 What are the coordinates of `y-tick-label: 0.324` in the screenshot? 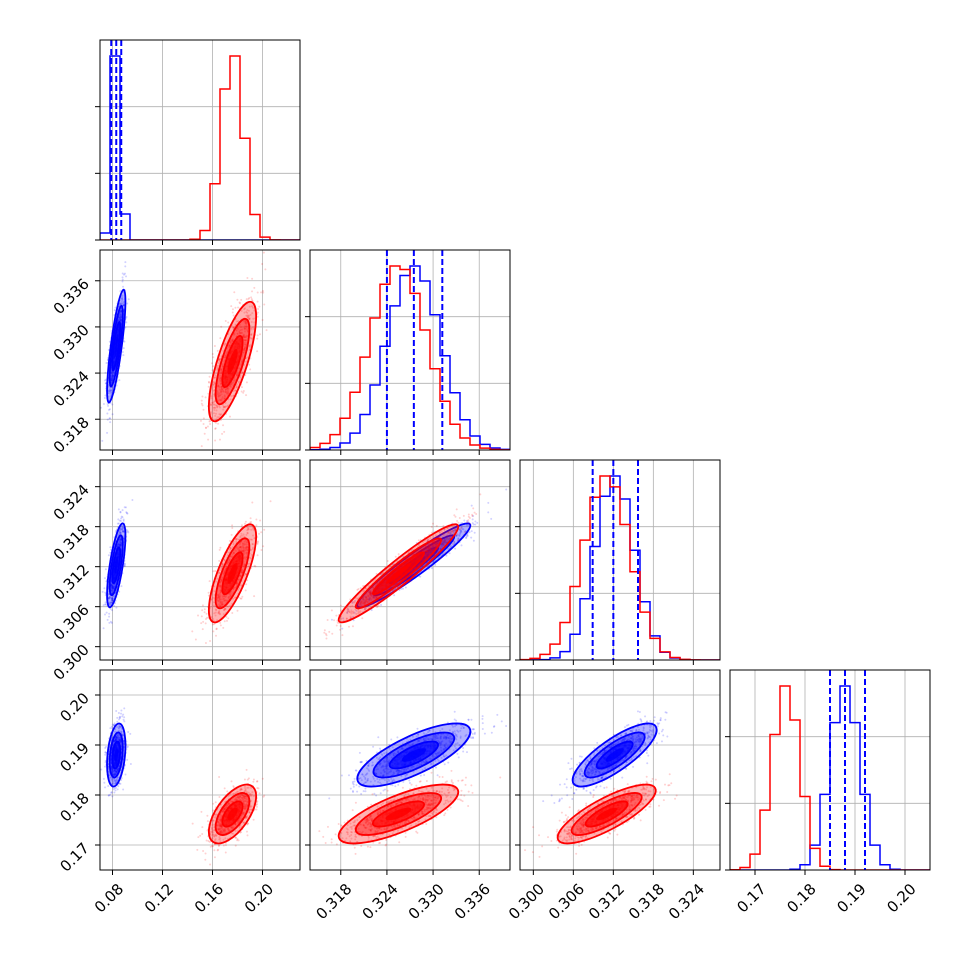 It's located at (71, 388).